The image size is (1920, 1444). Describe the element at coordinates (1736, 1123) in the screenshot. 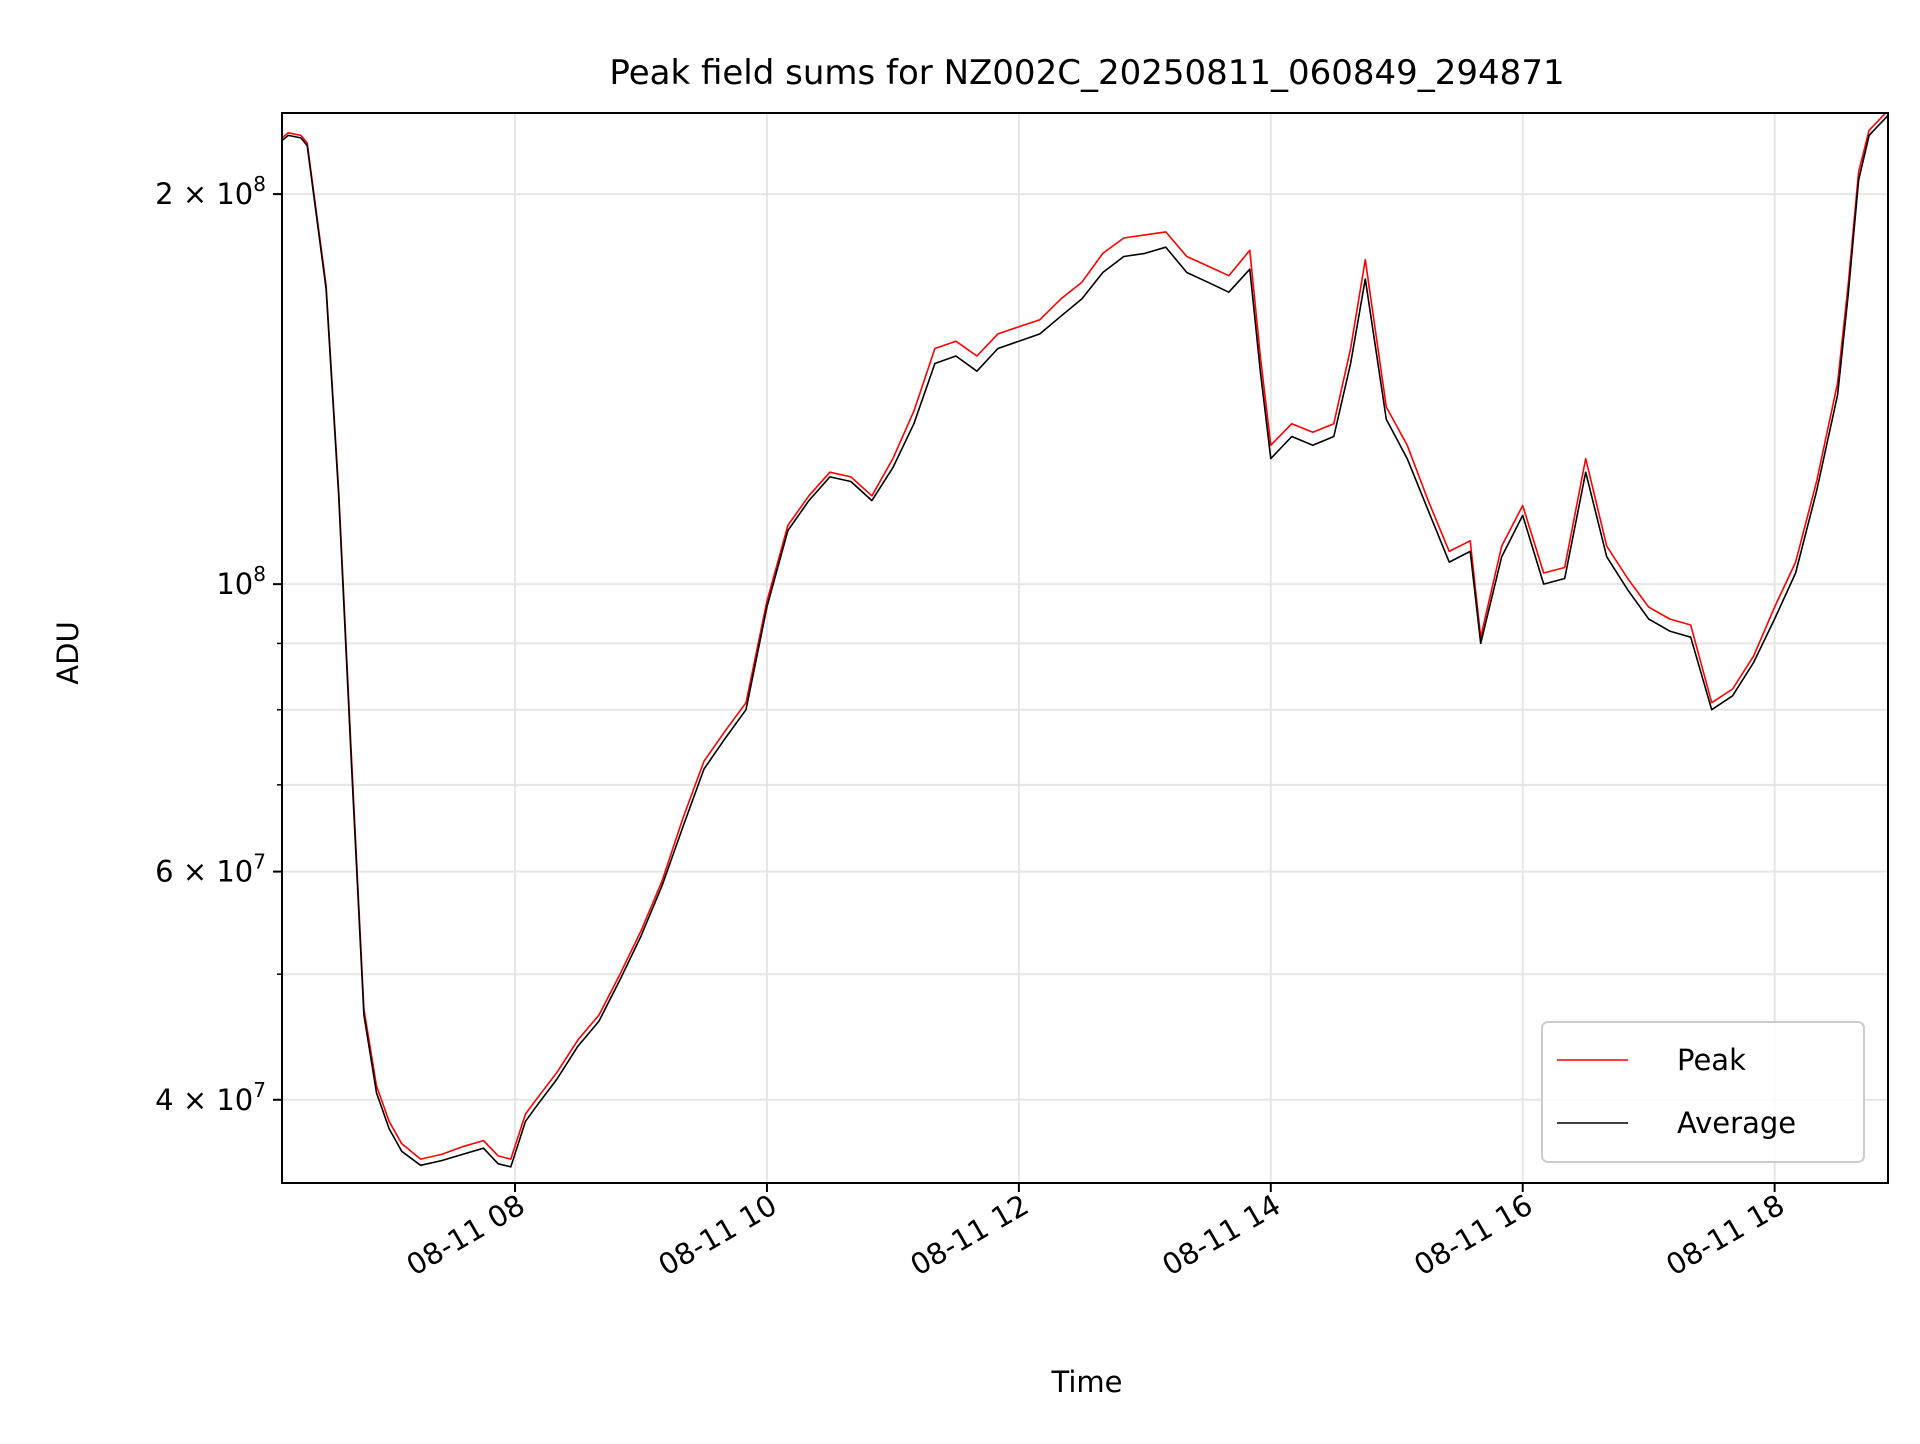

I see `legend-label: Average` at that location.